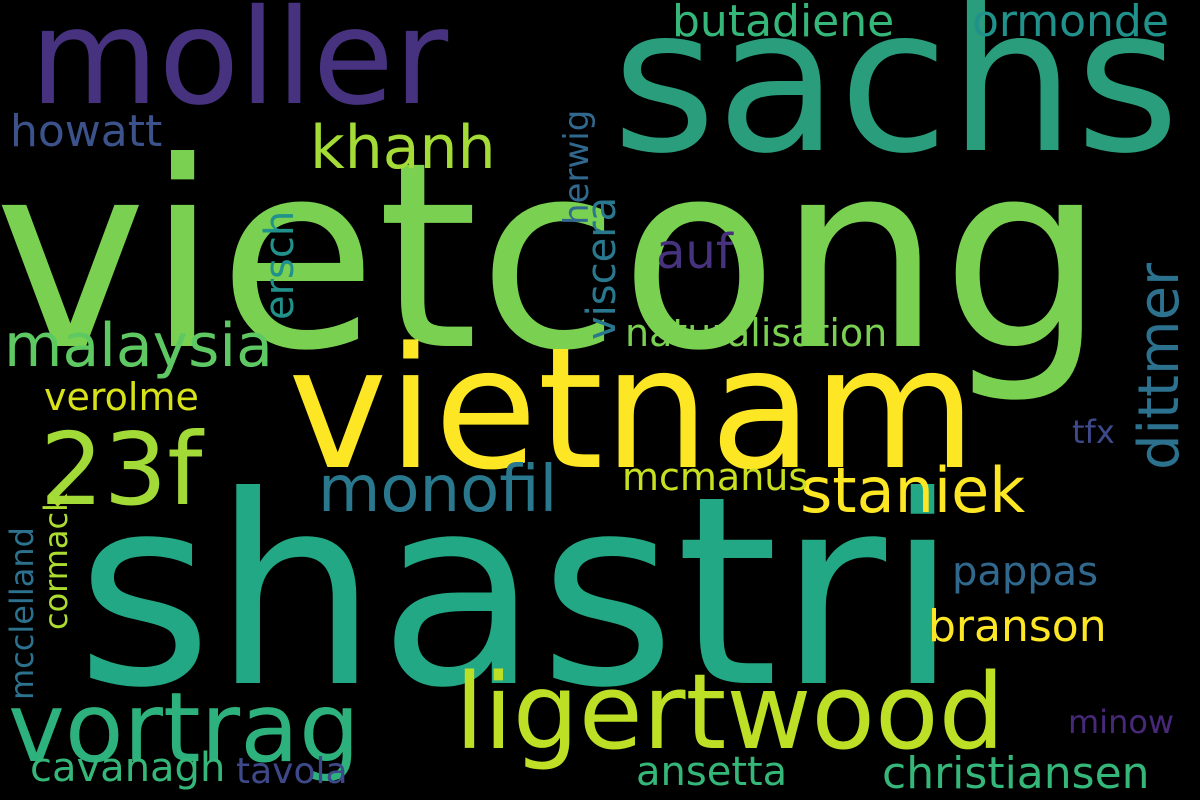 The width and height of the screenshot is (1200, 800). Describe the element at coordinates (577, 167) in the screenshot. I see `word: herwig` at that location.